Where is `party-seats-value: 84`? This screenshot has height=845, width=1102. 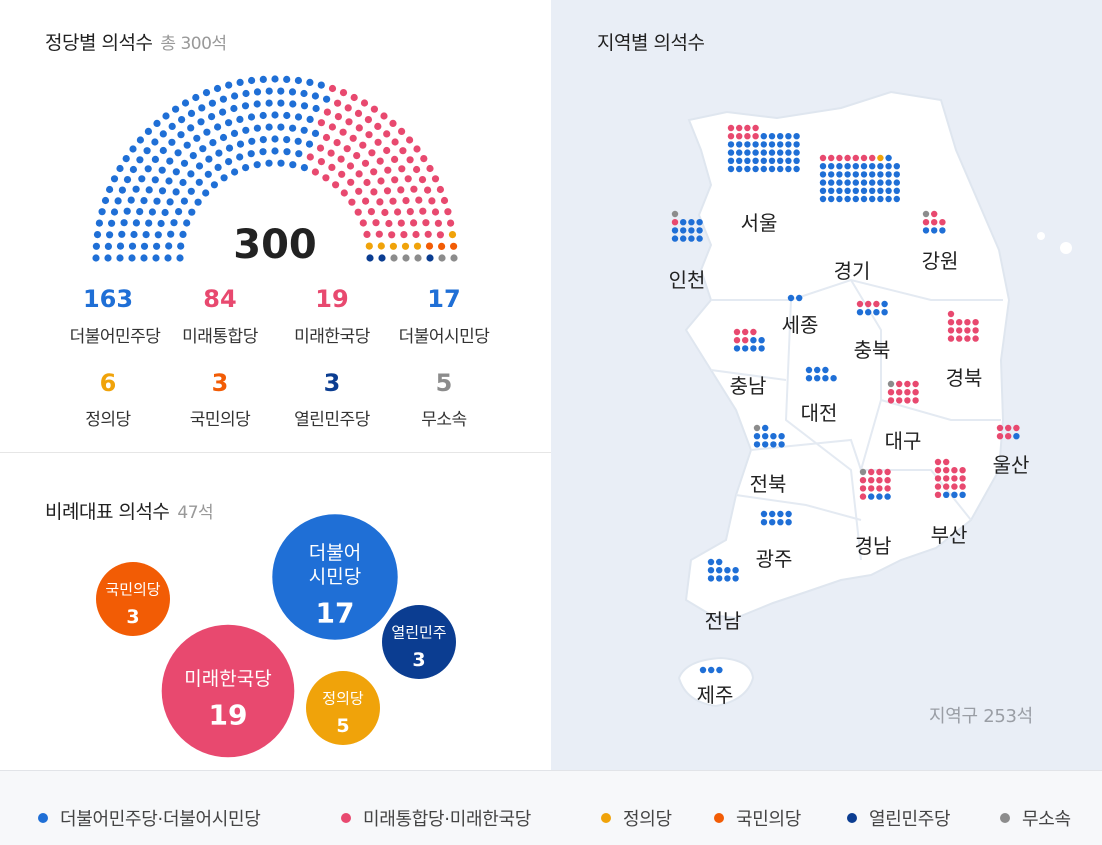
party-seats-value: 84 is located at coordinates (220, 299).